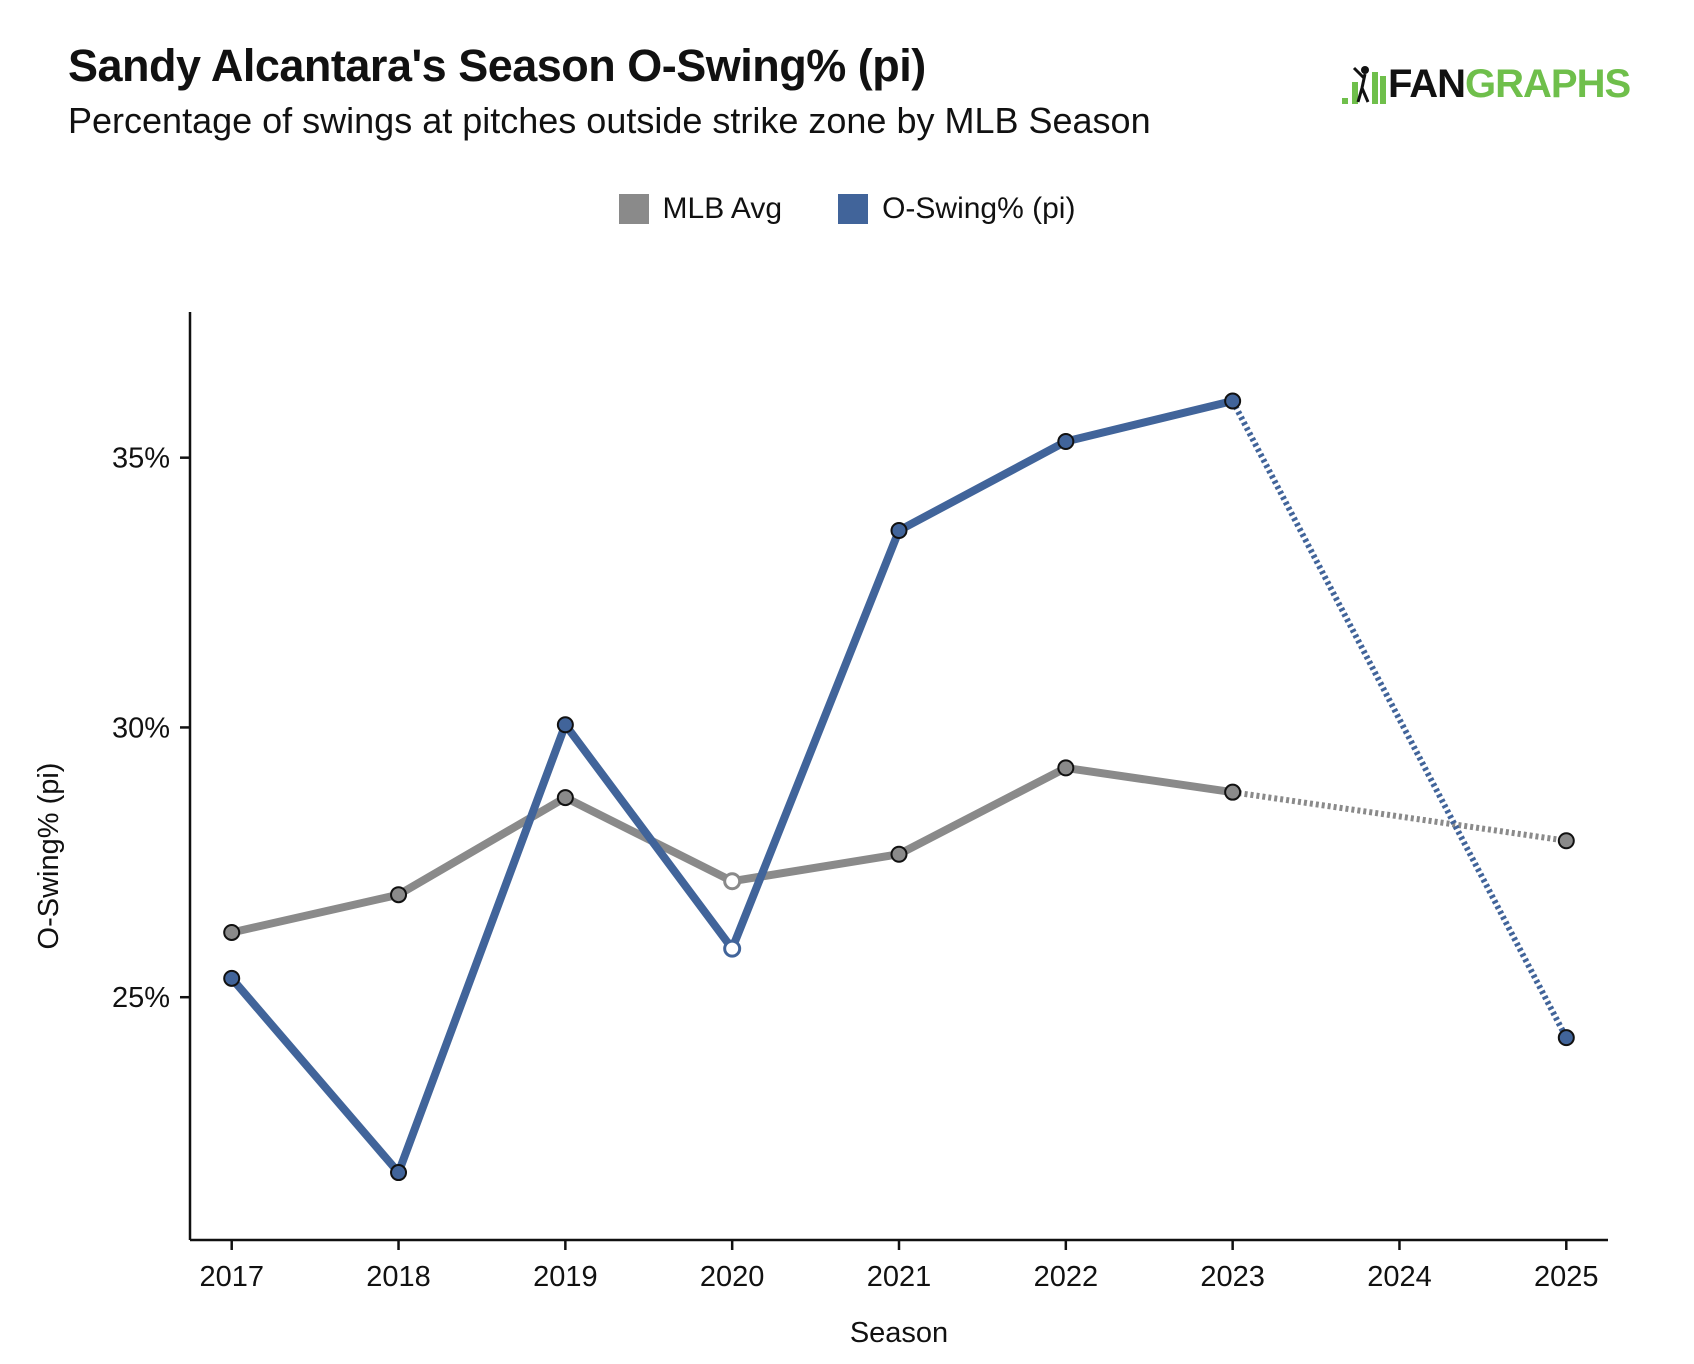  Describe the element at coordinates (1364, 85) in the screenshot. I see `batter-icon` at that location.